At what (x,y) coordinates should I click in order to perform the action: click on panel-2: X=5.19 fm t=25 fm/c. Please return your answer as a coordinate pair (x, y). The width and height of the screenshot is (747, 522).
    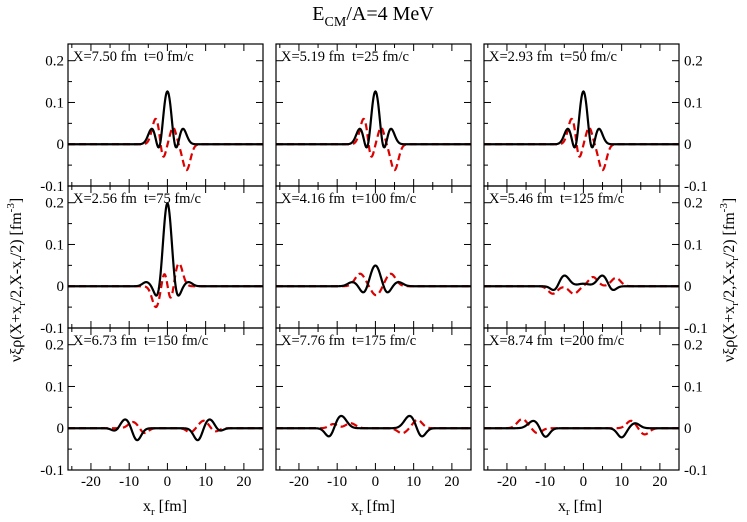
    Looking at the image, I should click on (373, 115).